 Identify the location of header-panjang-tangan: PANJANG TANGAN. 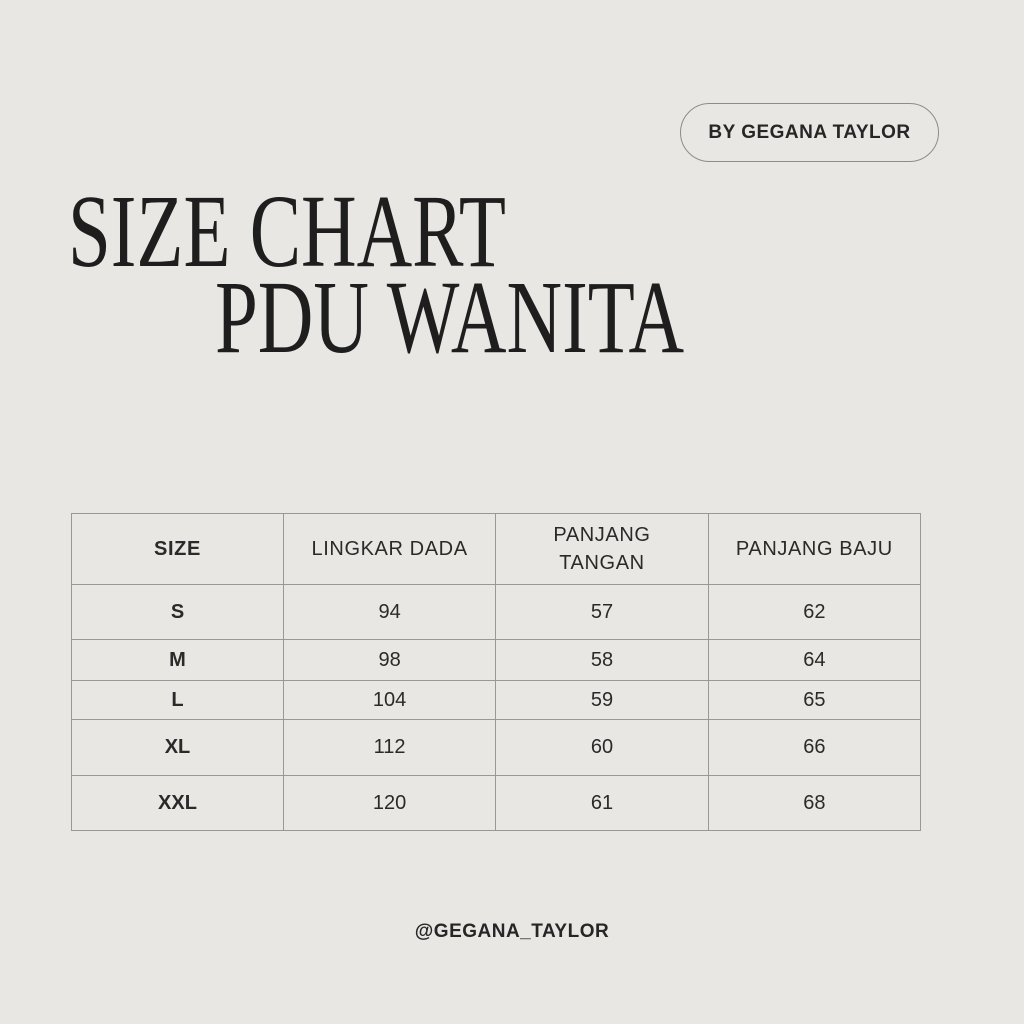
(602, 549).